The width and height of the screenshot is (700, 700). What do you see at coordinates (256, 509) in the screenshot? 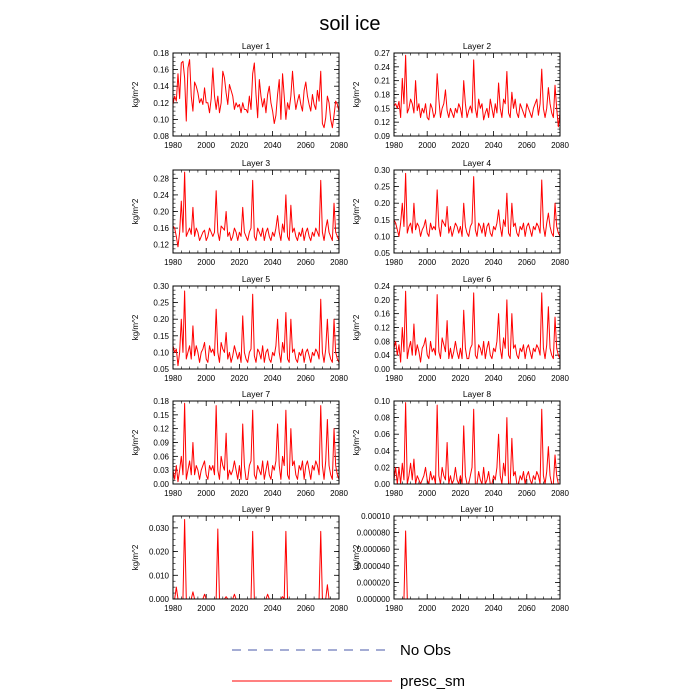
I see `panel-title: Layer 9` at bounding box center [256, 509].